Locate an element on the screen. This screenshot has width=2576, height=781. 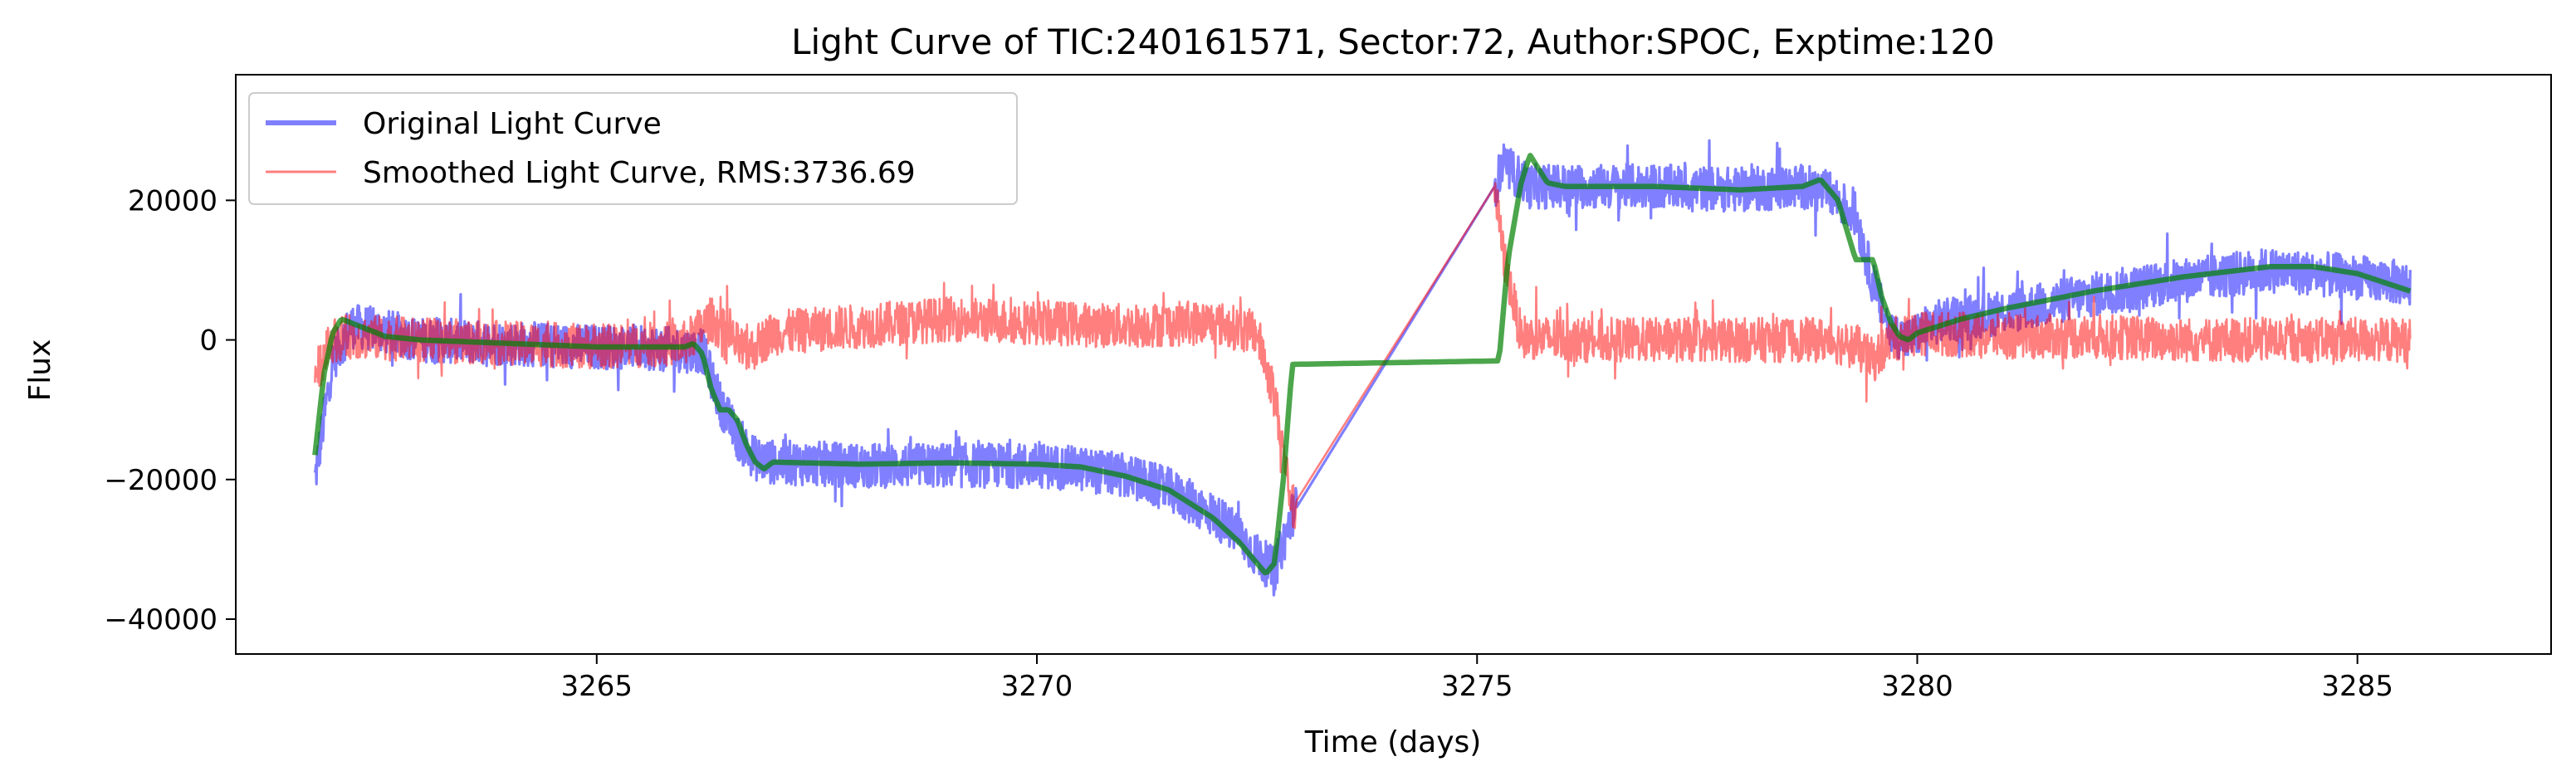
legend-box is located at coordinates (633, 148).